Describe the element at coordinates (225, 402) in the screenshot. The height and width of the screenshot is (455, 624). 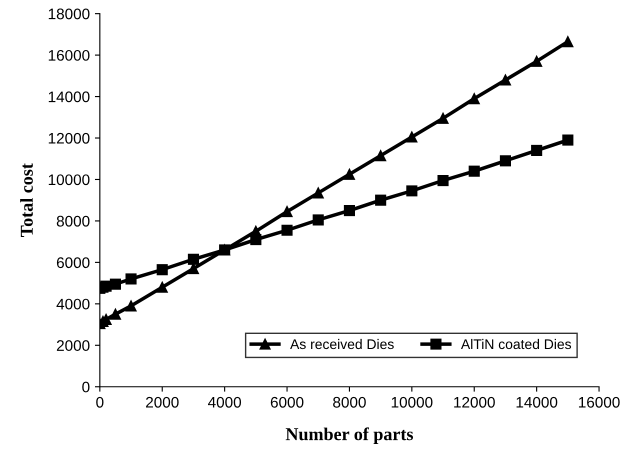
I see `x-tick-label: 4000` at that location.